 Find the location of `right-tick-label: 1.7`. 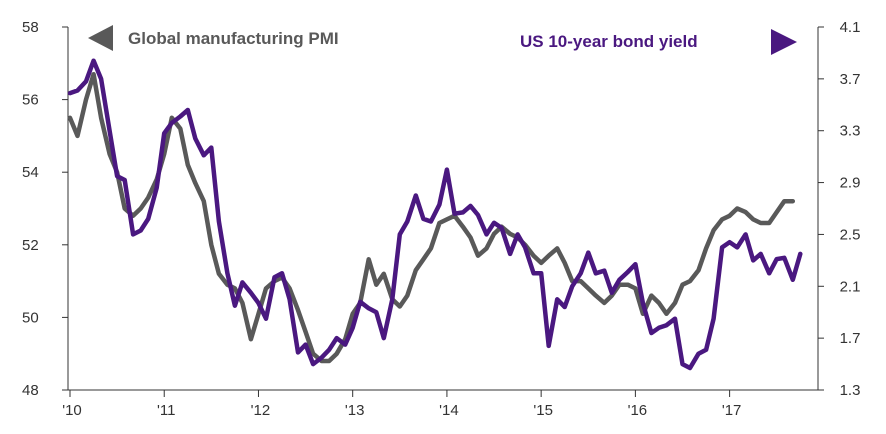

right-tick-label: 1.7 is located at coordinates (850, 338).